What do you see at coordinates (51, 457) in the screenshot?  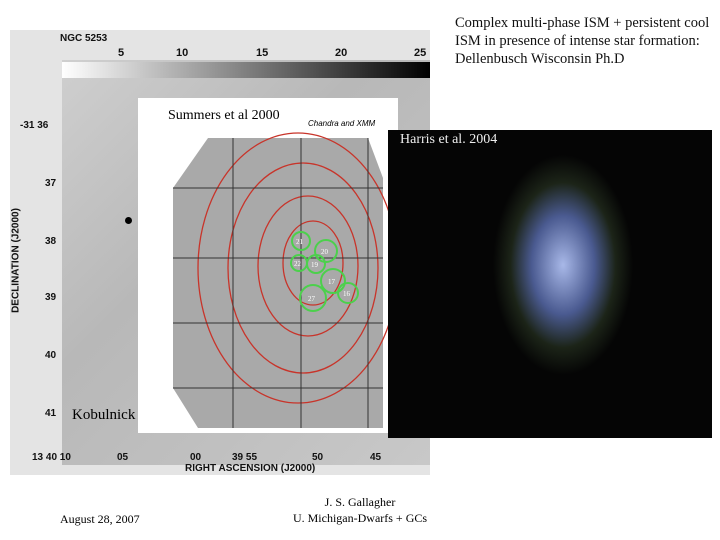 I see `ra-tick: 13 40 10` at bounding box center [51, 457].